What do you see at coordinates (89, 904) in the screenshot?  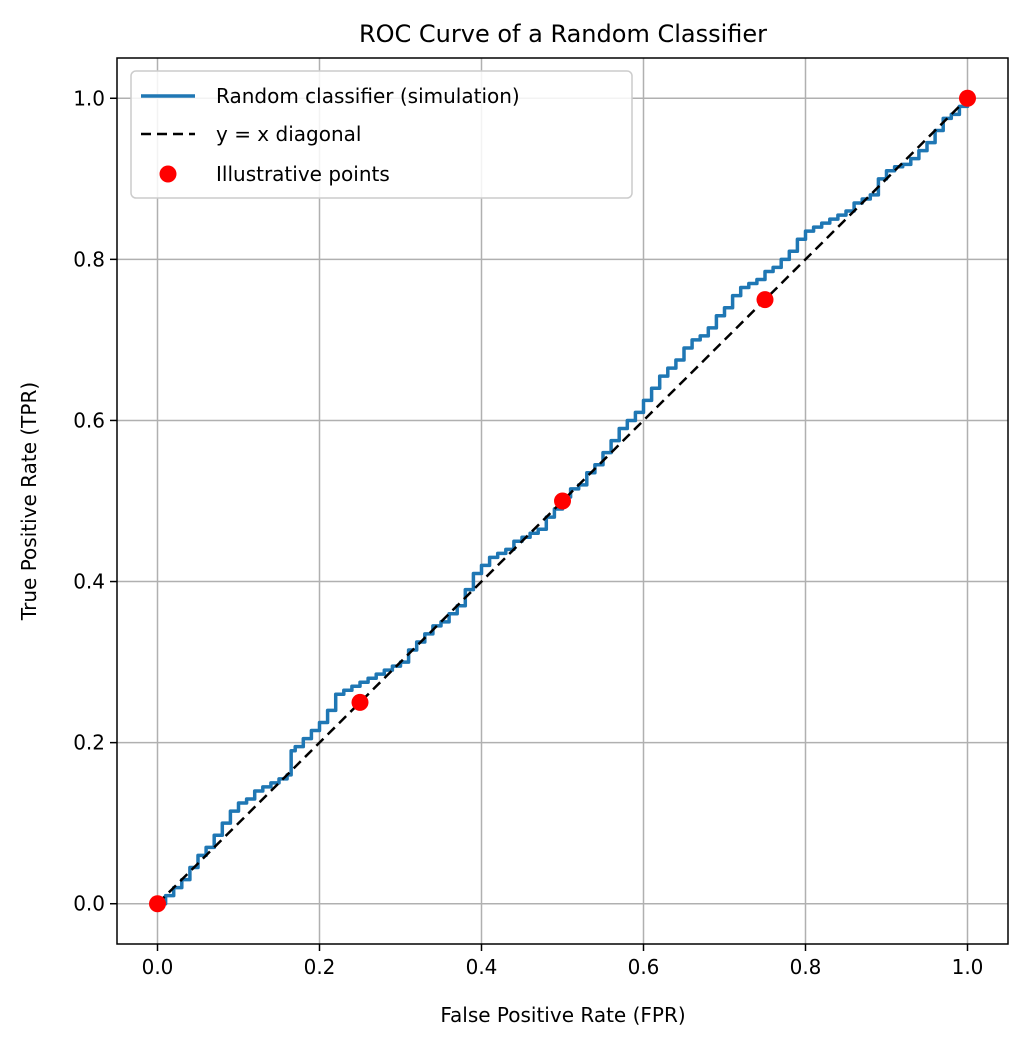 I see `y-tick-label: 0.0` at bounding box center [89, 904].